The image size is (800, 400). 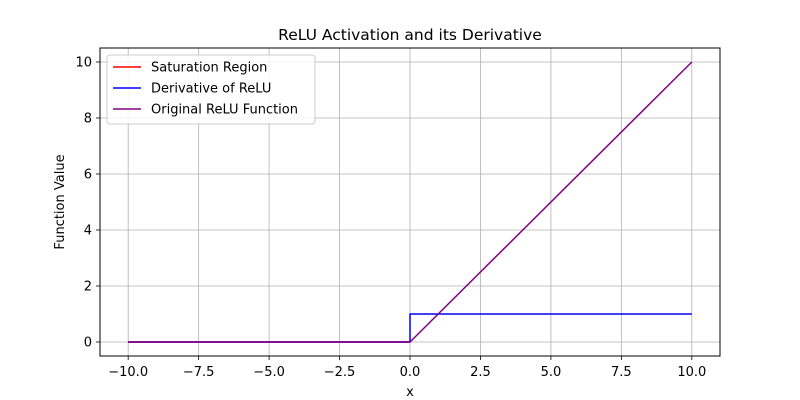 What do you see at coordinates (128, 372) in the screenshot?
I see `x-tick-label: −10.0` at bounding box center [128, 372].